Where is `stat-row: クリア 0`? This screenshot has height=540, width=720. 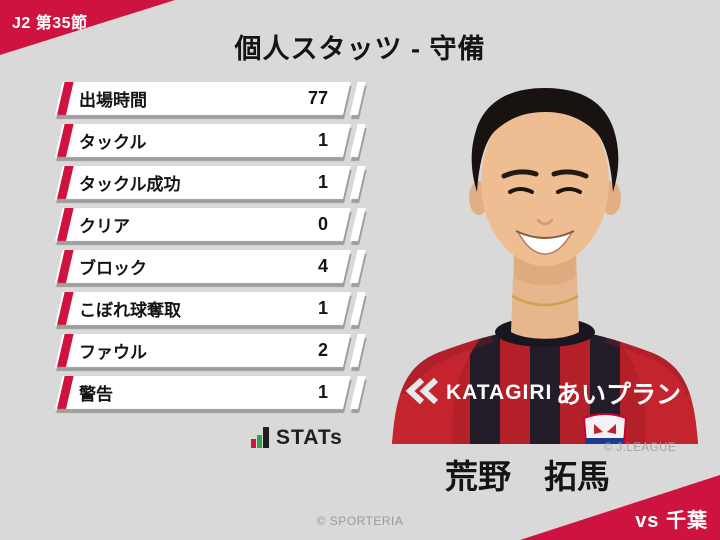
stat-row: クリア 0 is located at coordinates (210, 224).